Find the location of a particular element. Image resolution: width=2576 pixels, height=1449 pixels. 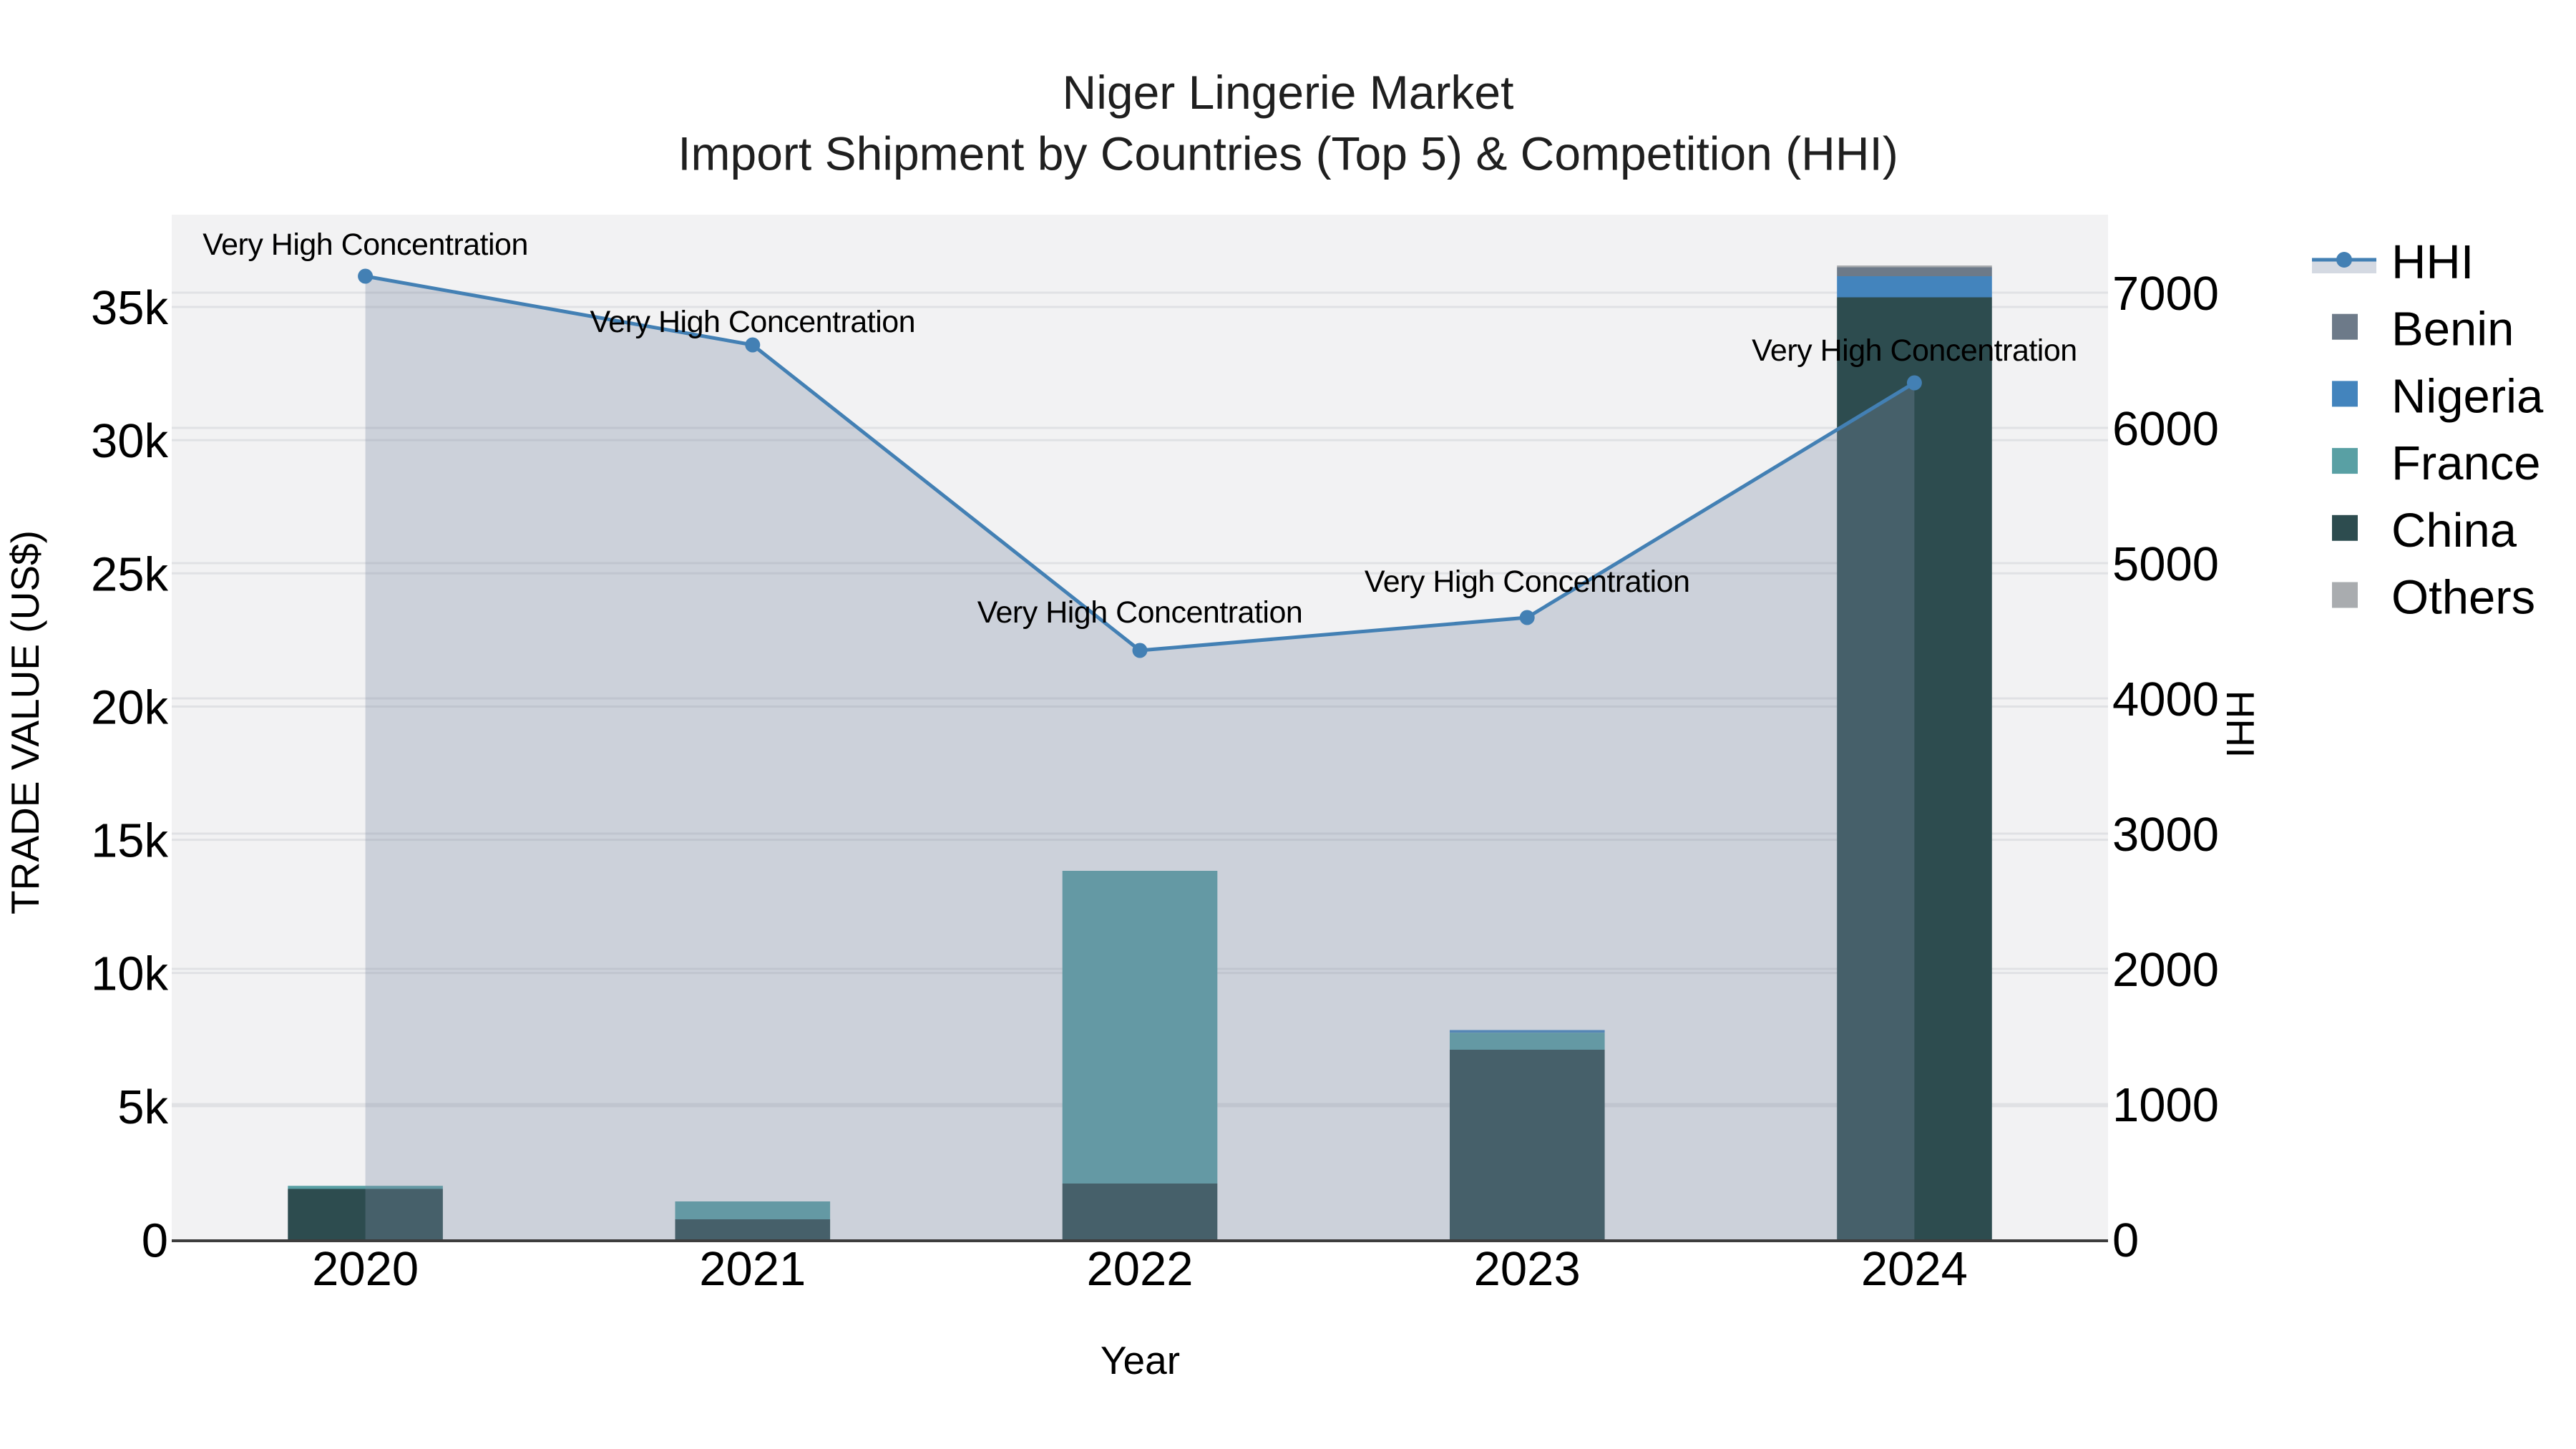

svg-text: 15k is located at coordinates (130, 841).